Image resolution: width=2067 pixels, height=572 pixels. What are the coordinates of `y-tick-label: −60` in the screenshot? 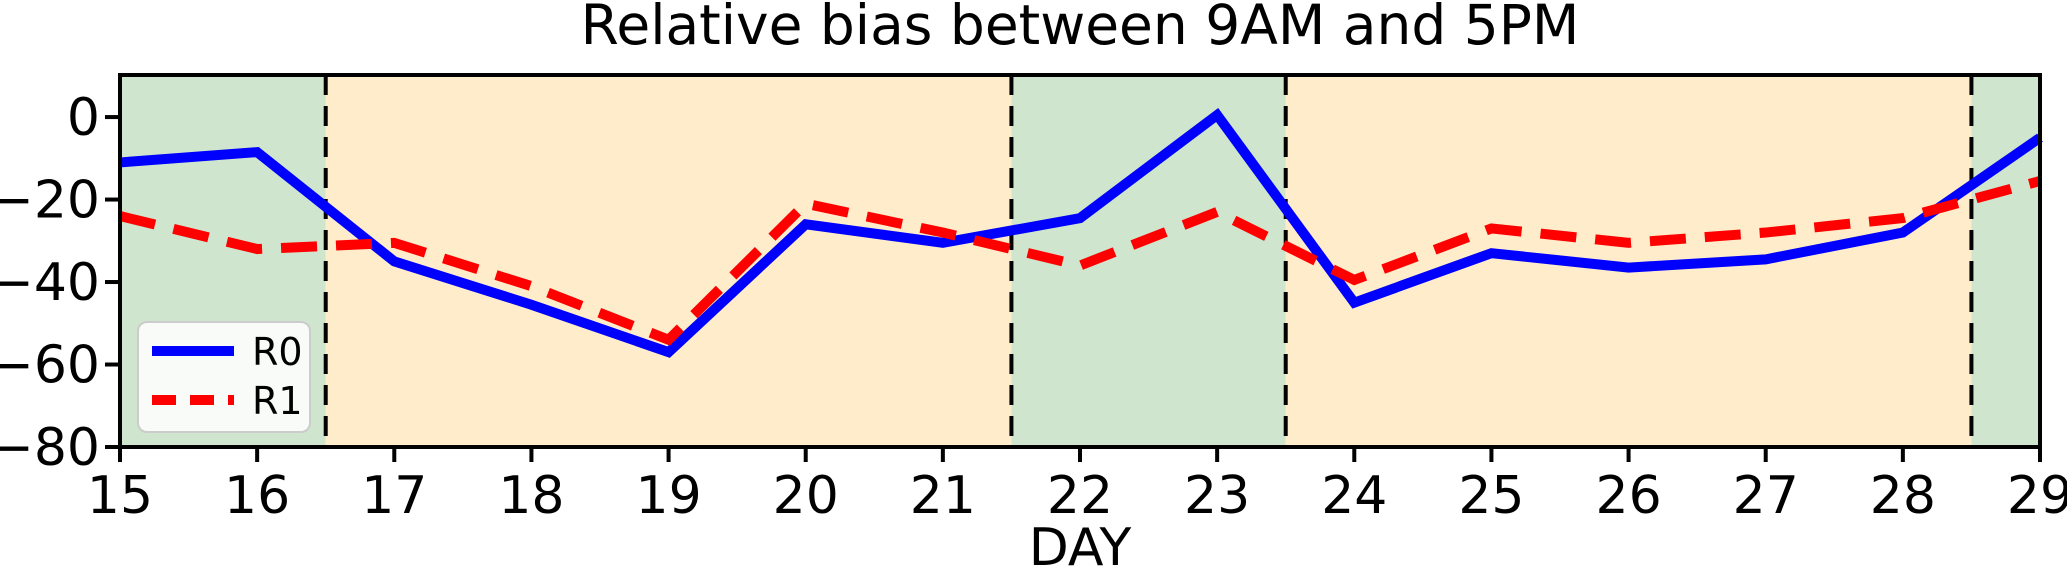 It's located at (50, 366).